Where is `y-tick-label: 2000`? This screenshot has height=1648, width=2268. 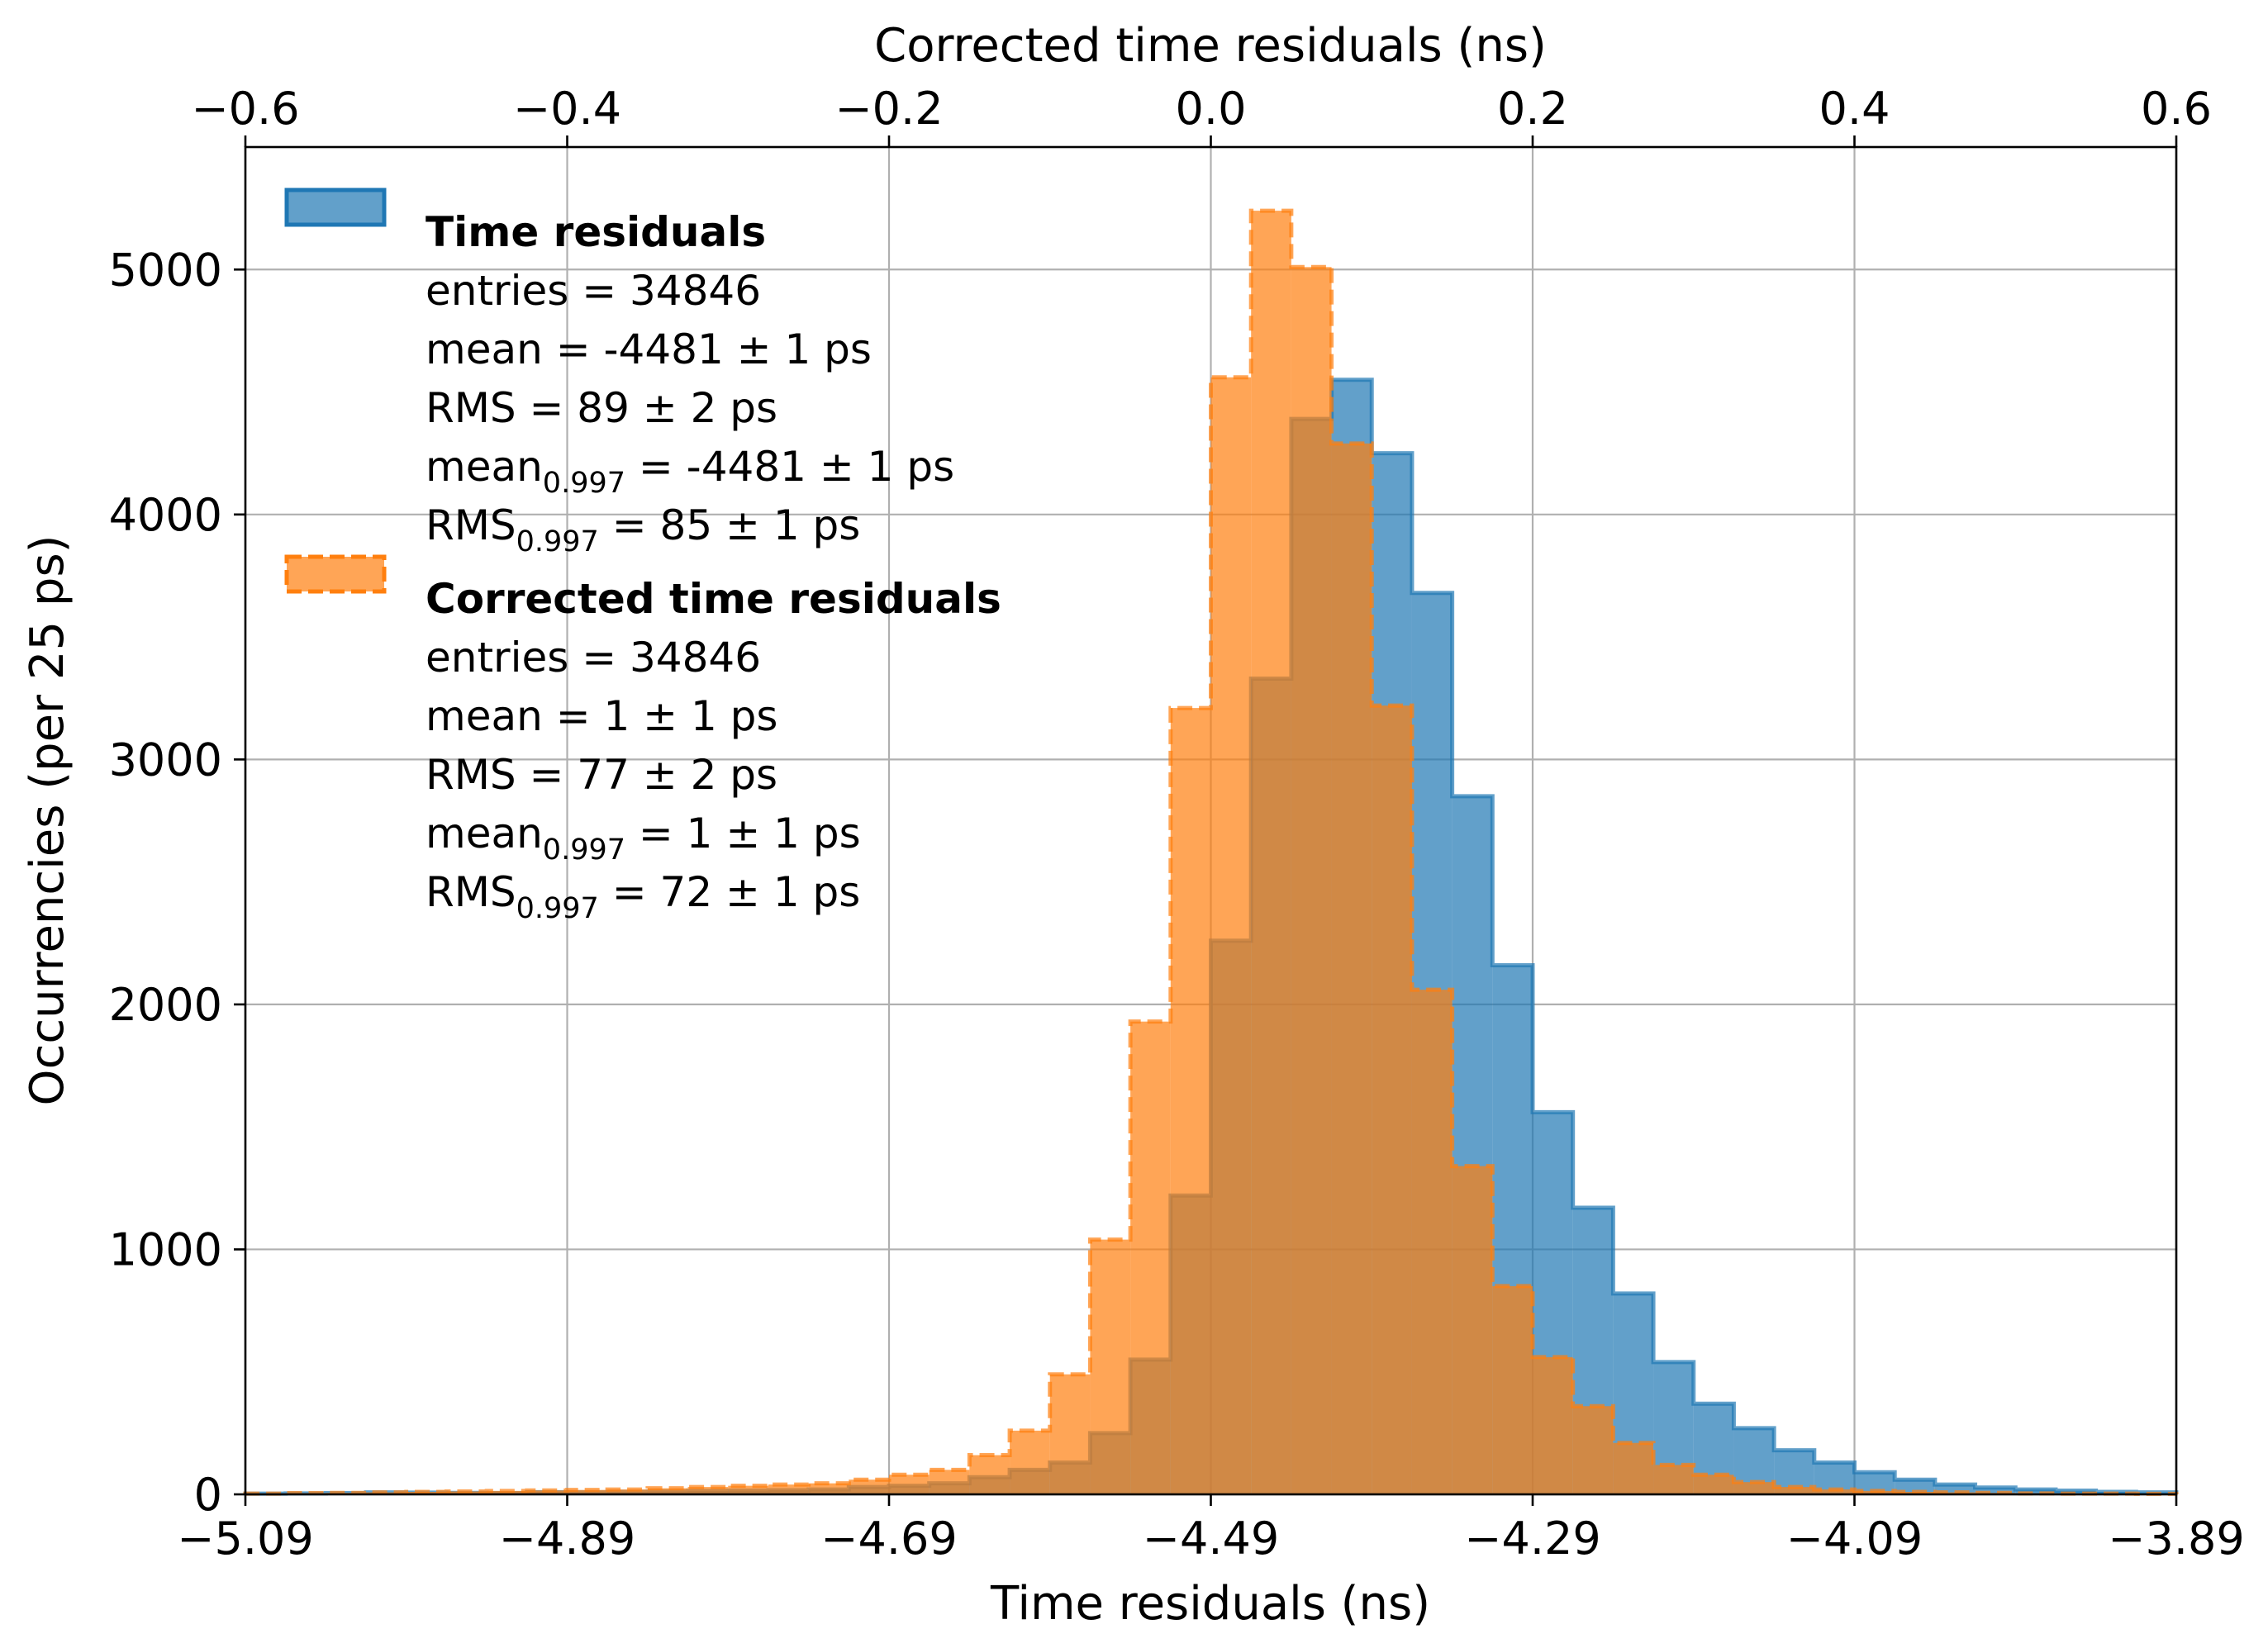 y-tick-label: 2000 is located at coordinates (165, 1005).